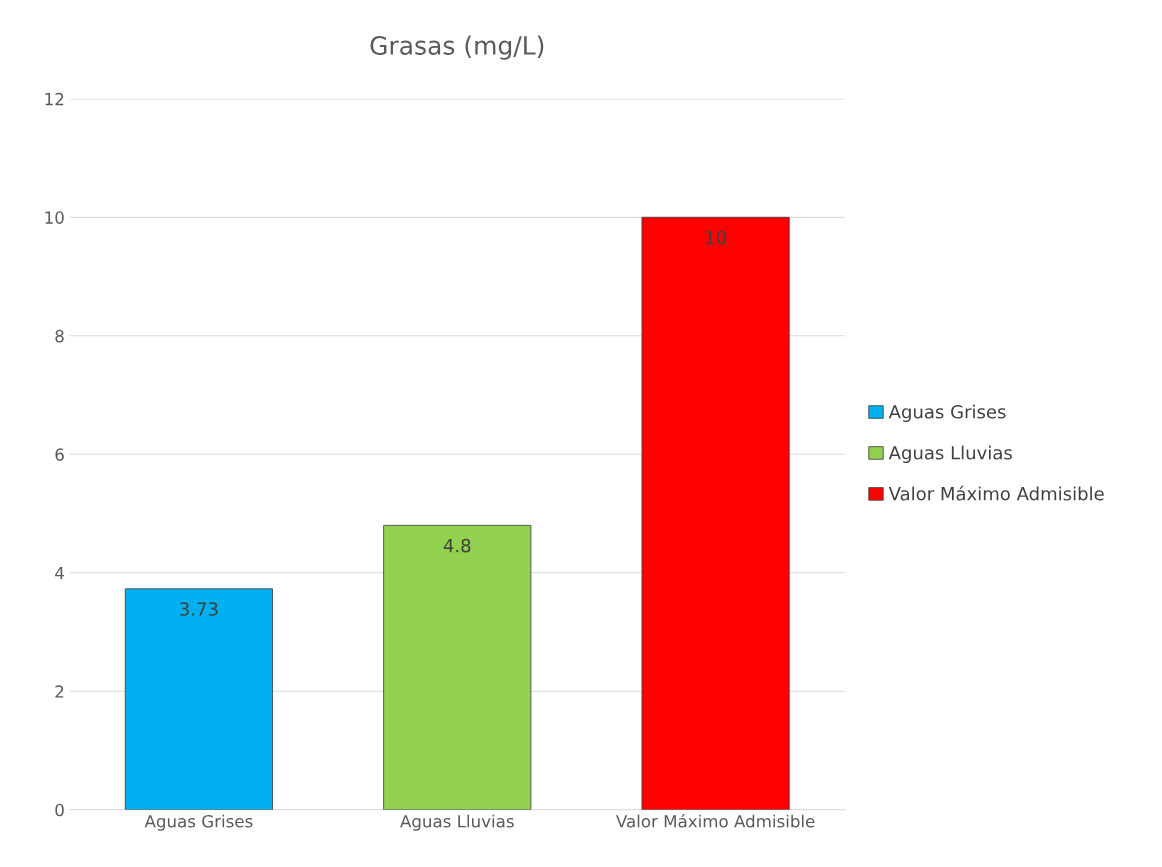 Image resolution: width=1162 pixels, height=867 pixels. I want to click on data-label: 4.8, so click(457, 545).